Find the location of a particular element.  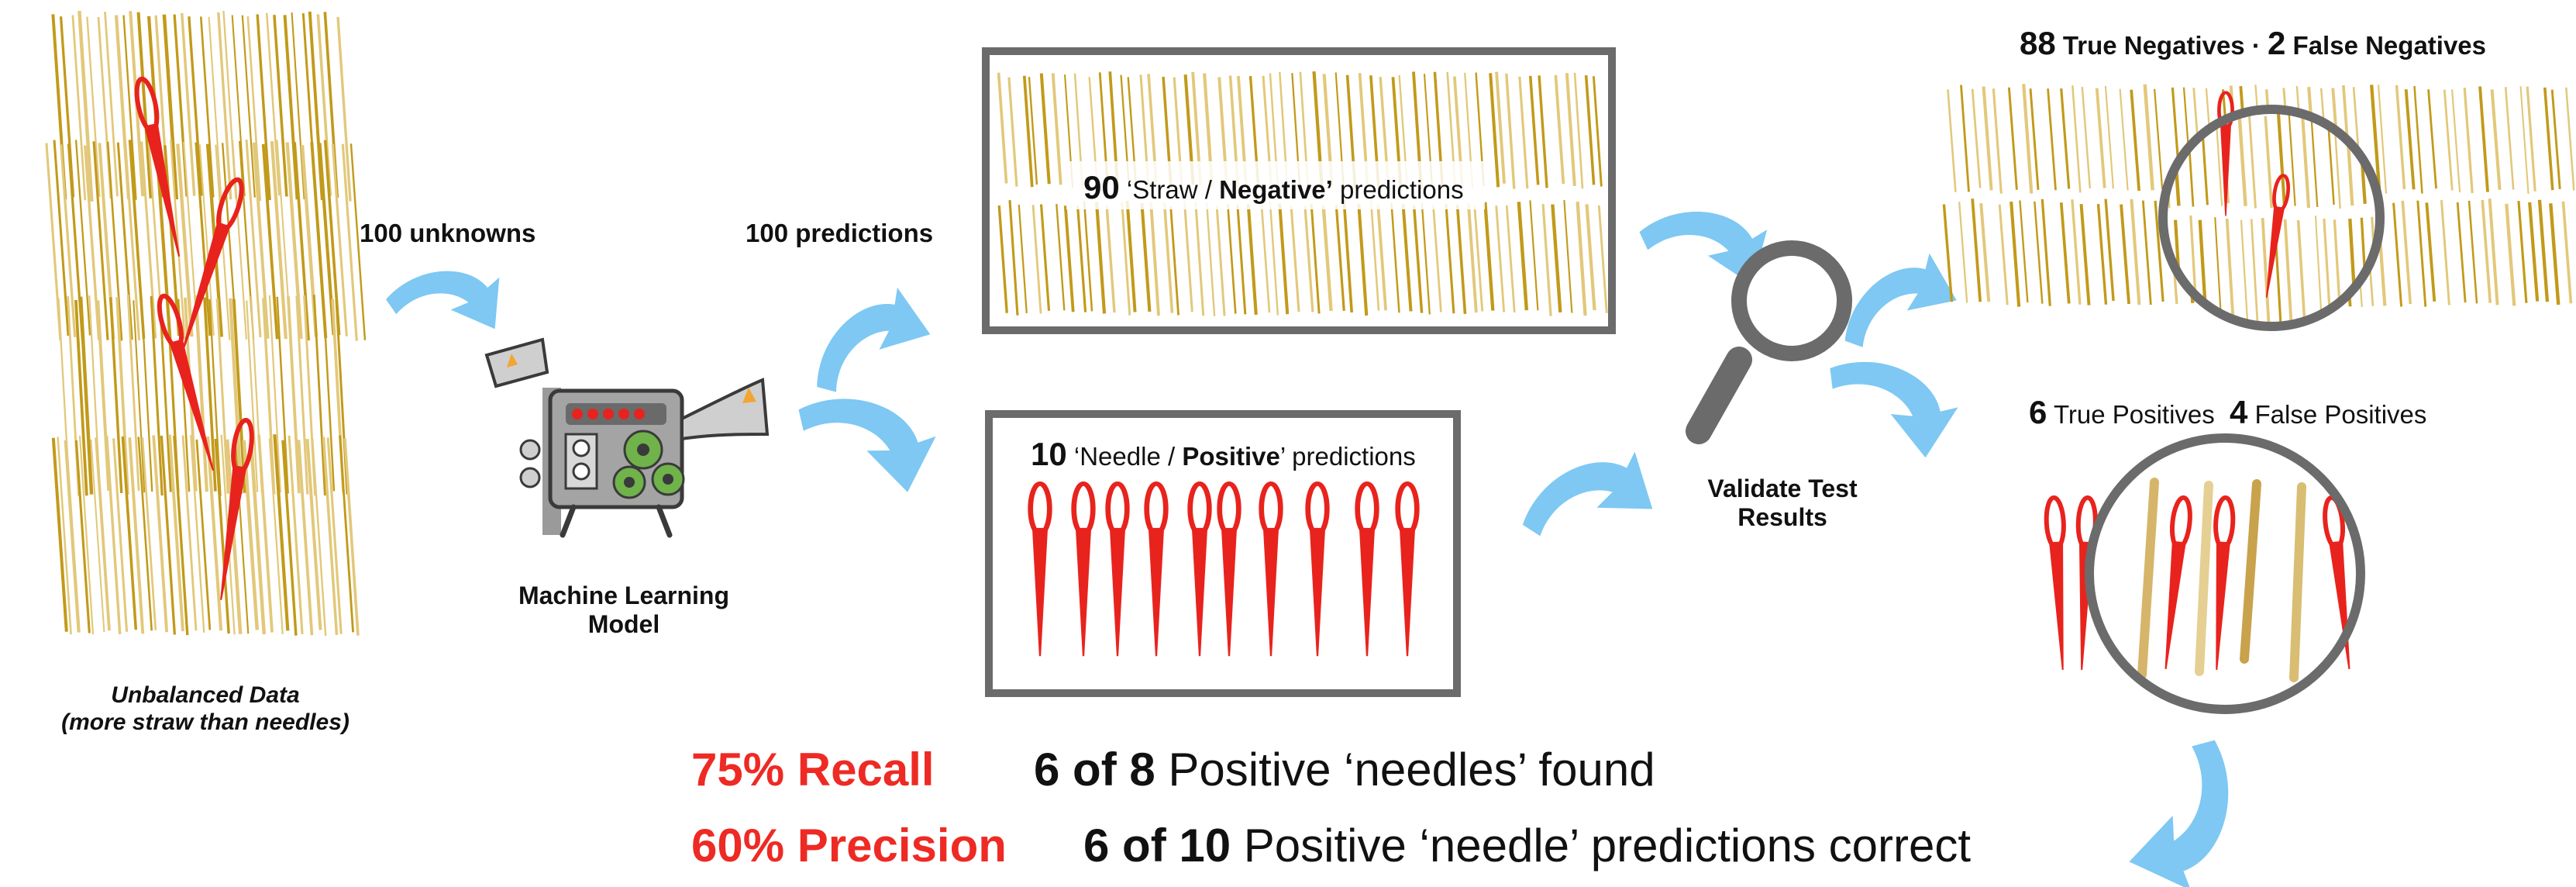

negative-label-post: predictions is located at coordinates (1398, 189).